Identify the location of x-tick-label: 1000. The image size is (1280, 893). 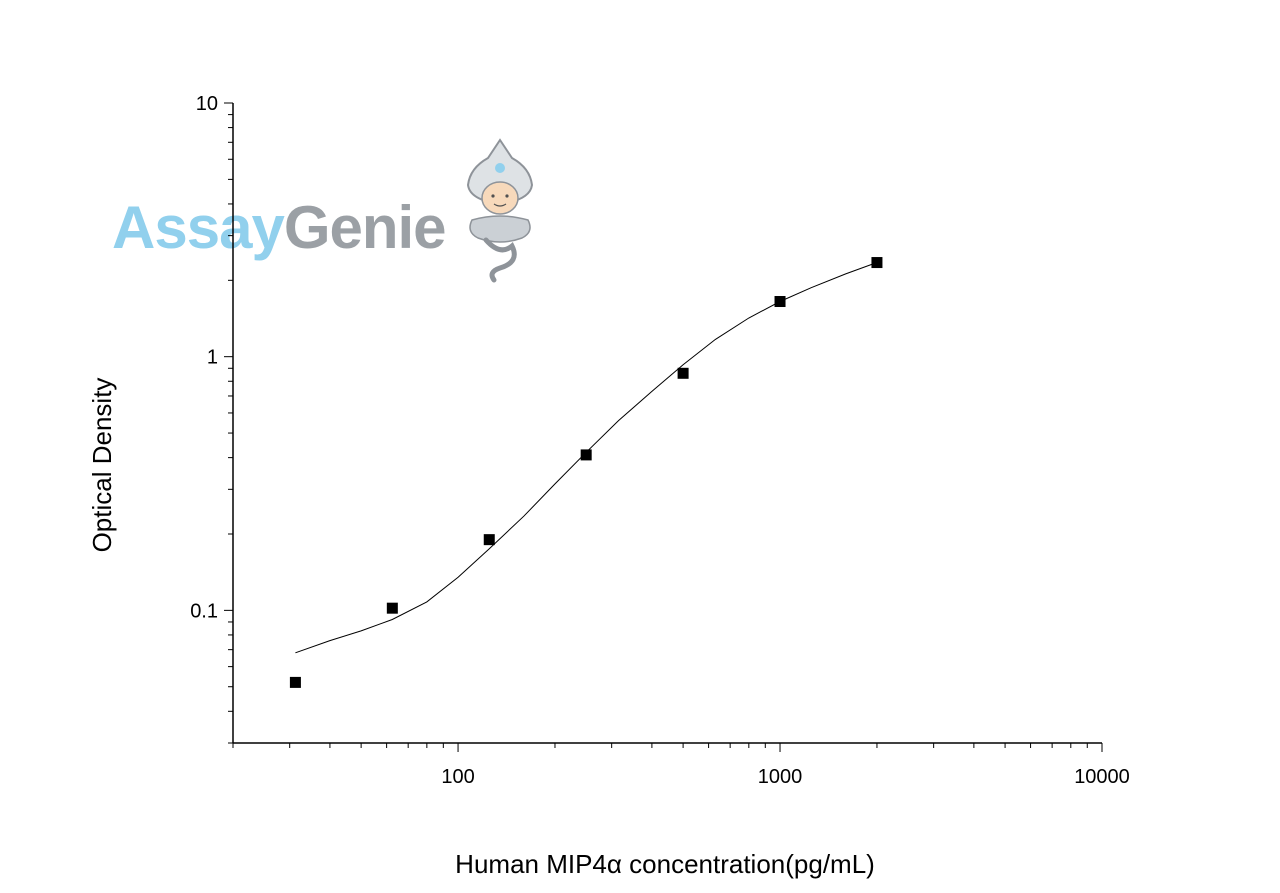
(780, 777).